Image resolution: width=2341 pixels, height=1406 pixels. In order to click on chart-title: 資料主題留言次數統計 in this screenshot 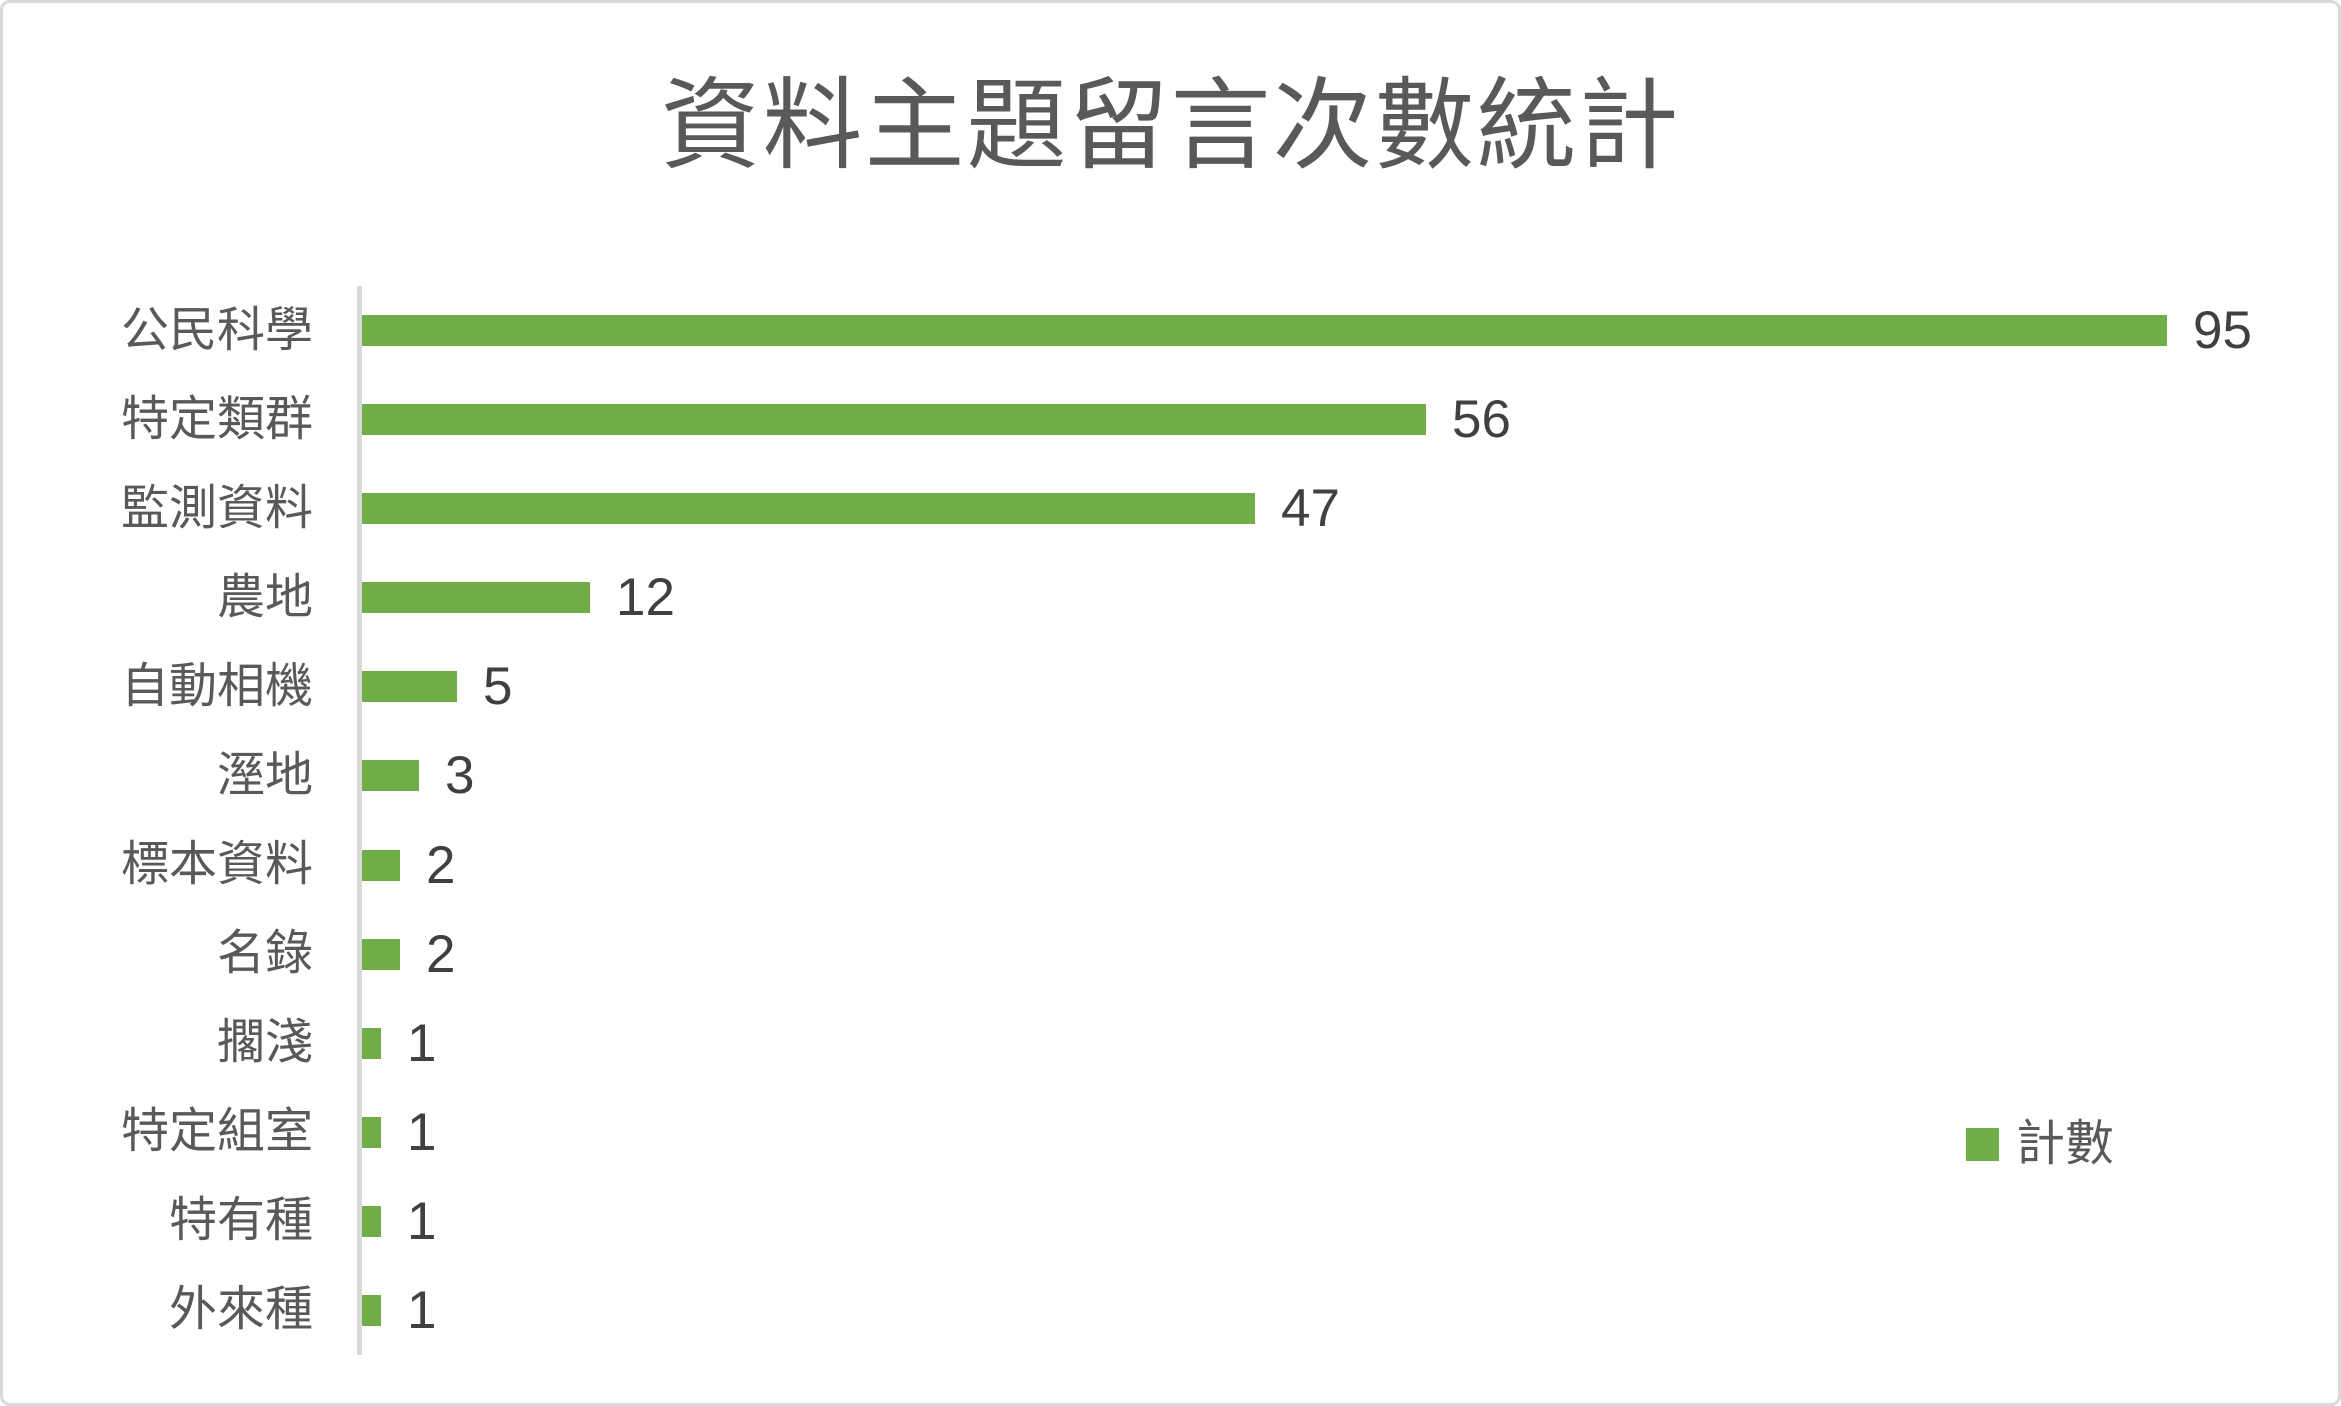, I will do `click(1170, 126)`.